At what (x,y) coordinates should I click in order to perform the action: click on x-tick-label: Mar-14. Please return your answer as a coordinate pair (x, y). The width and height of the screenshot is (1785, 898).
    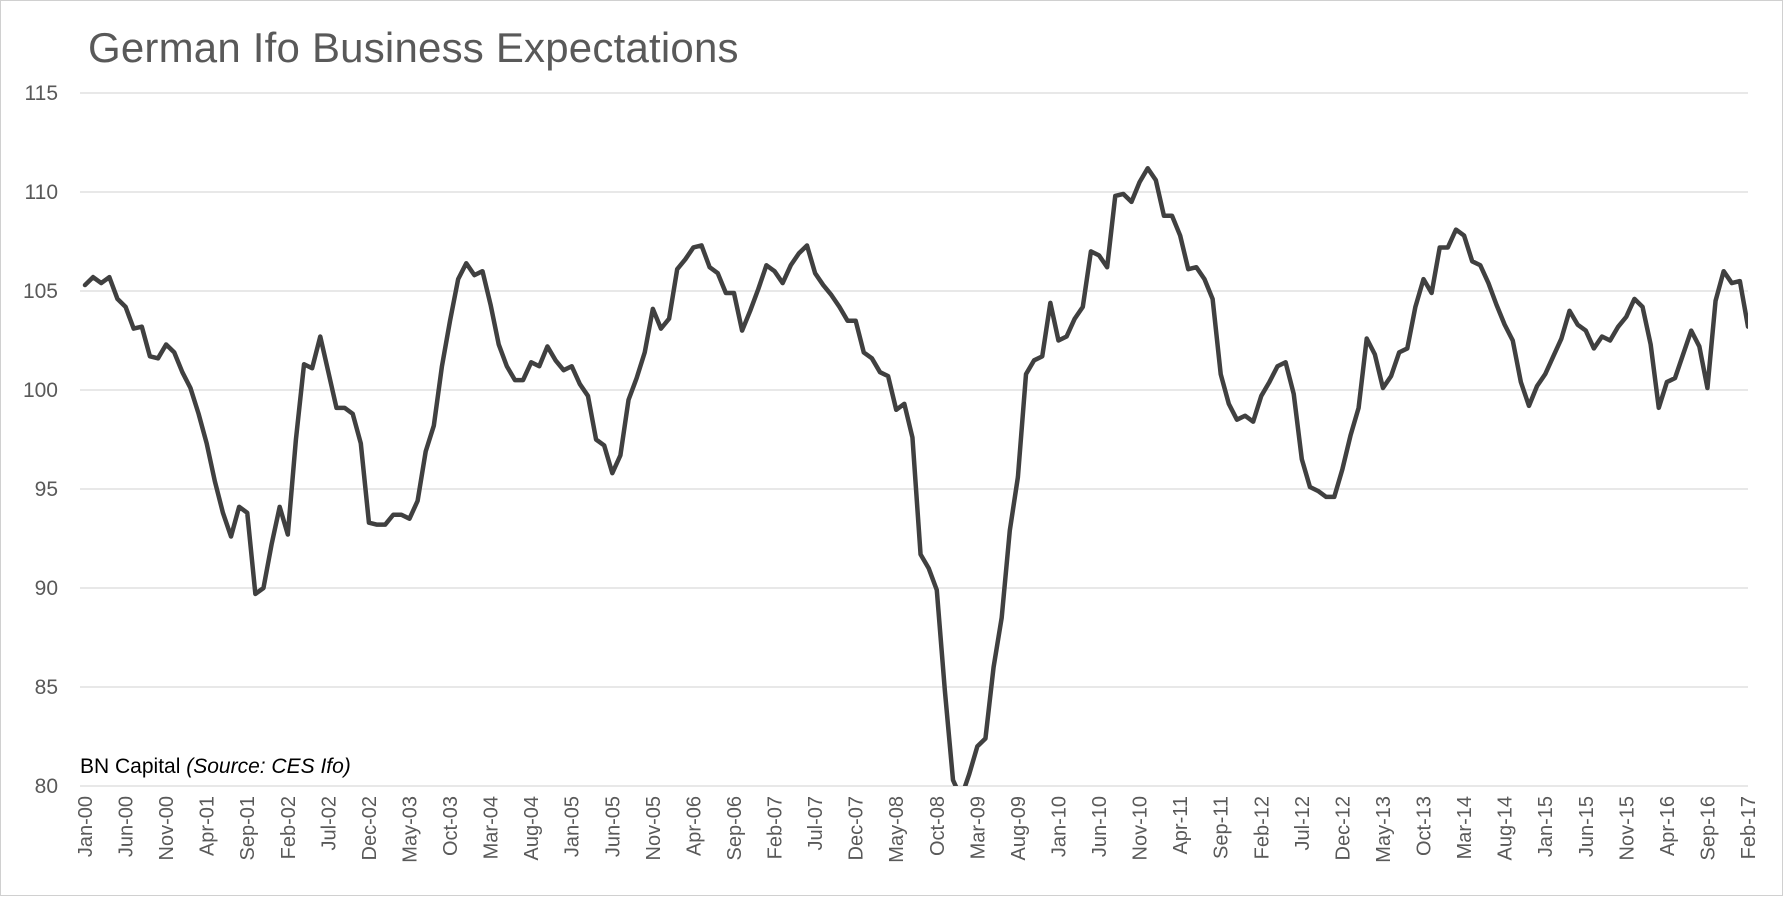
    Looking at the image, I should click on (1465, 827).